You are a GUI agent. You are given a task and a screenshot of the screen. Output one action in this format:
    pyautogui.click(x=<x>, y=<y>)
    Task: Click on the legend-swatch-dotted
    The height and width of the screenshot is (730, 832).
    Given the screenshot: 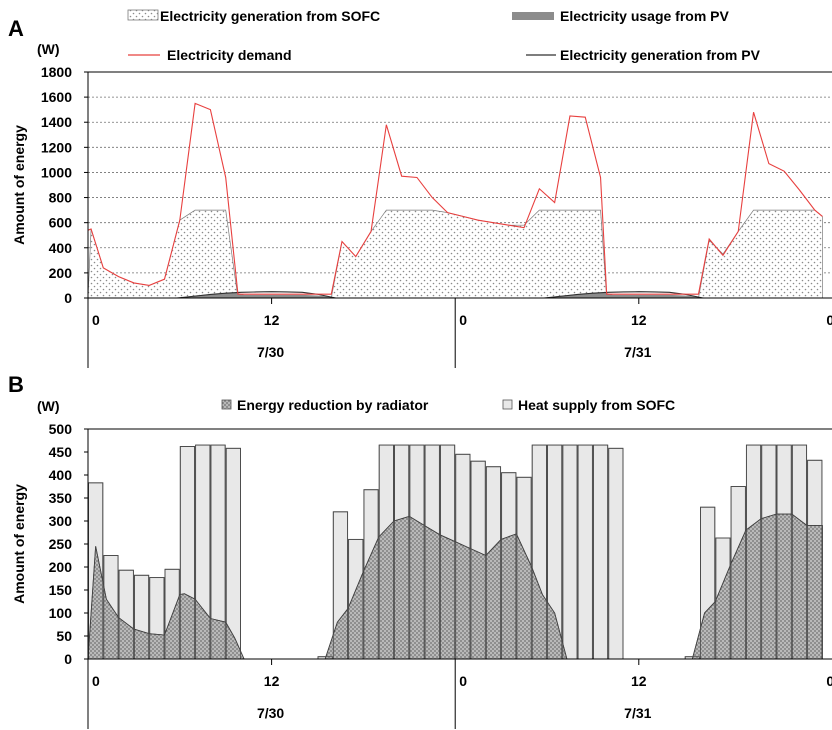 What is the action you would take?
    pyautogui.click(x=143, y=15)
    